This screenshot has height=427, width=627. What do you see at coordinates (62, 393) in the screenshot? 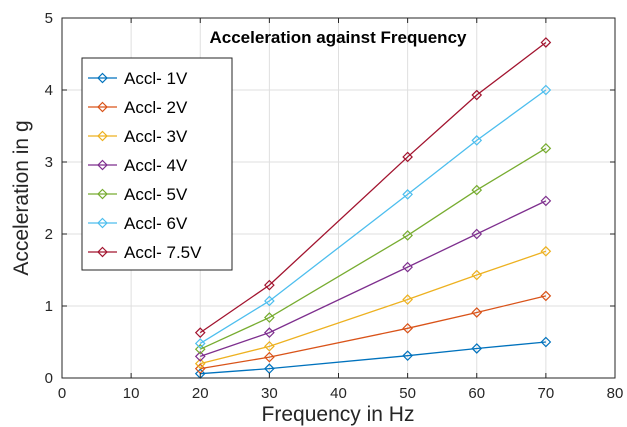
I see `x-tick-label: 0` at bounding box center [62, 393].